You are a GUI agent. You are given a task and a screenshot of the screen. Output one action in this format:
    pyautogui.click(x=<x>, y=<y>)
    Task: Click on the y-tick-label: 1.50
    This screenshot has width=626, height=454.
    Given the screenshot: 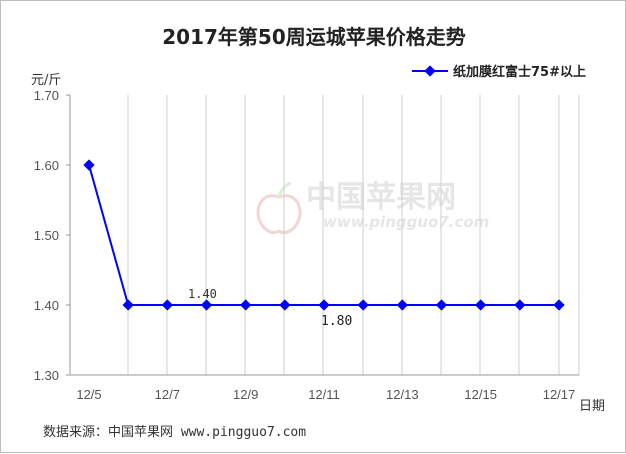 What is the action you would take?
    pyautogui.click(x=46, y=235)
    